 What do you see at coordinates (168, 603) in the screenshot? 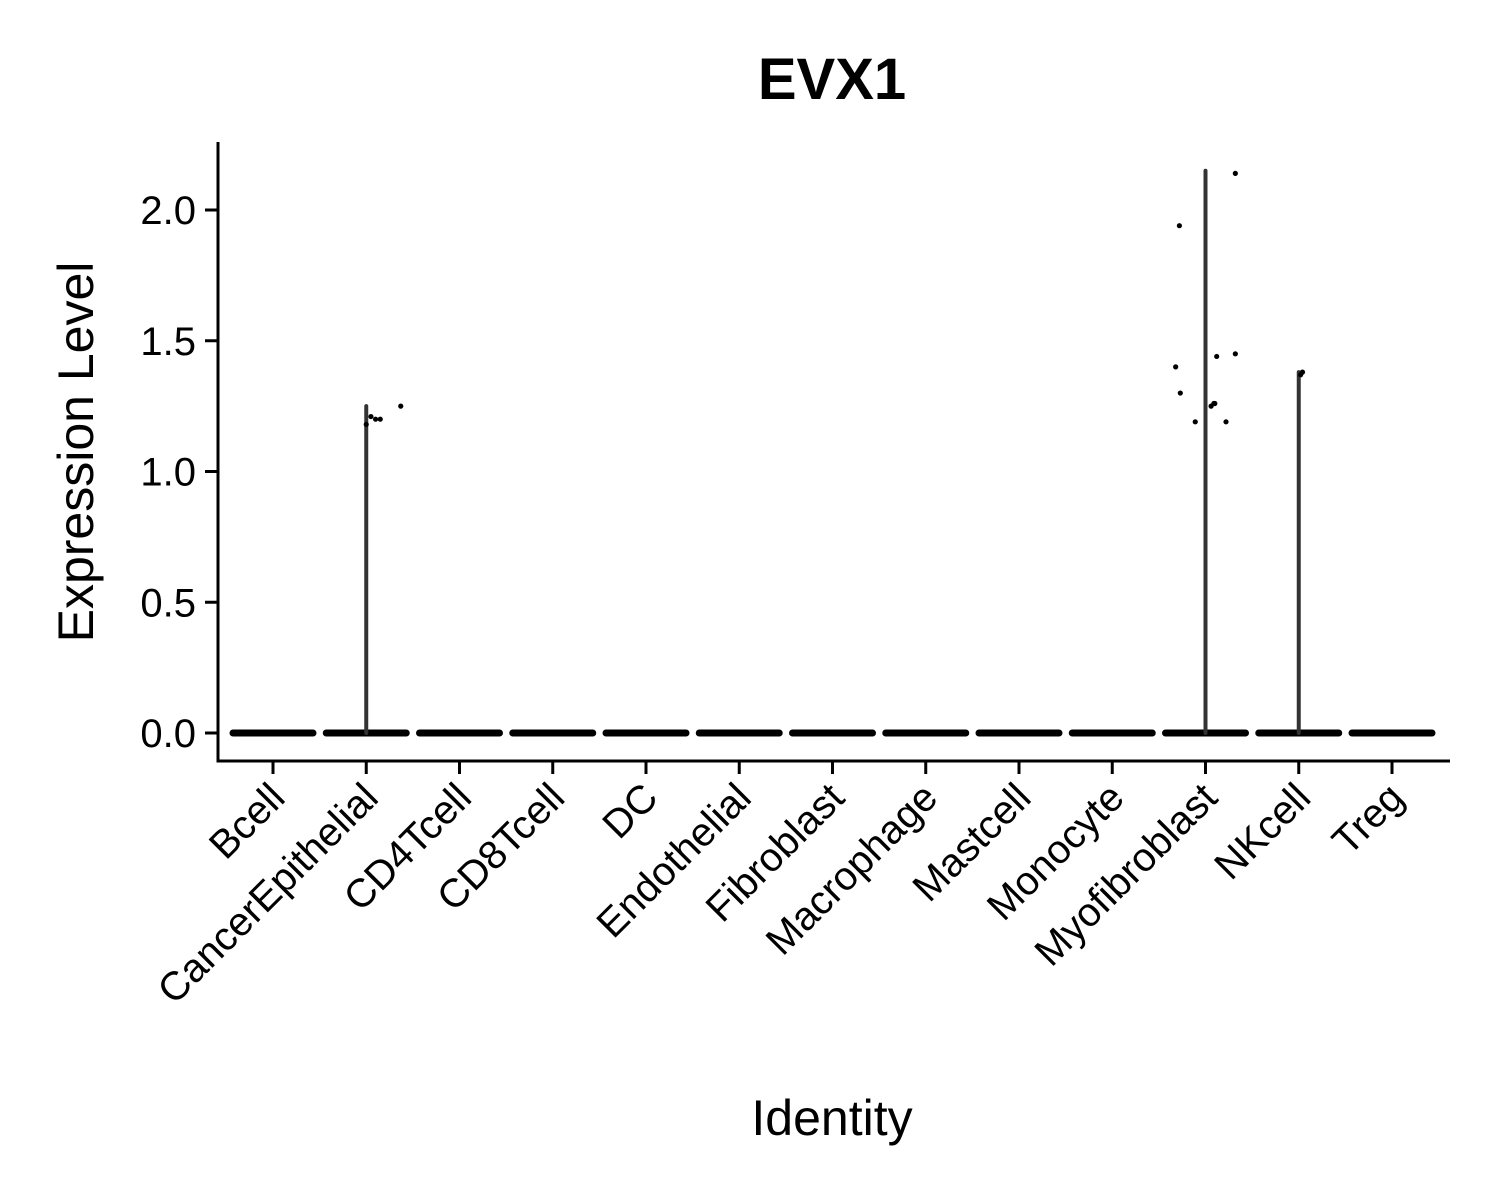
I see `y-tick-label: 0.5` at bounding box center [168, 603].